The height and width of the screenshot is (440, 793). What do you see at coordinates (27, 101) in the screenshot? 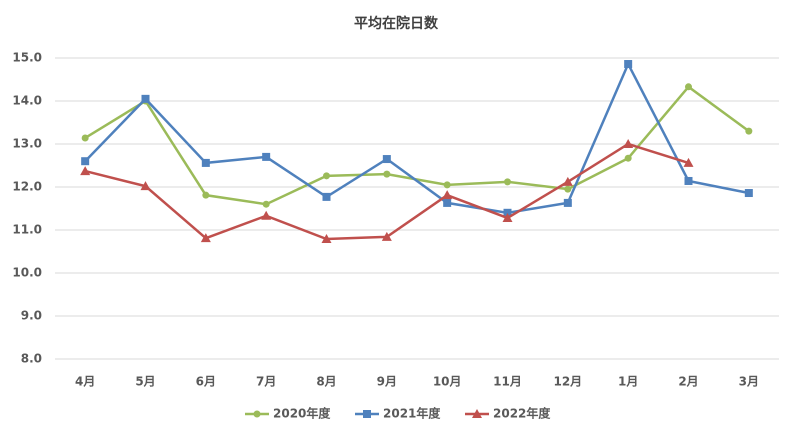
I see `y-tick-label: 14.0` at bounding box center [27, 101].